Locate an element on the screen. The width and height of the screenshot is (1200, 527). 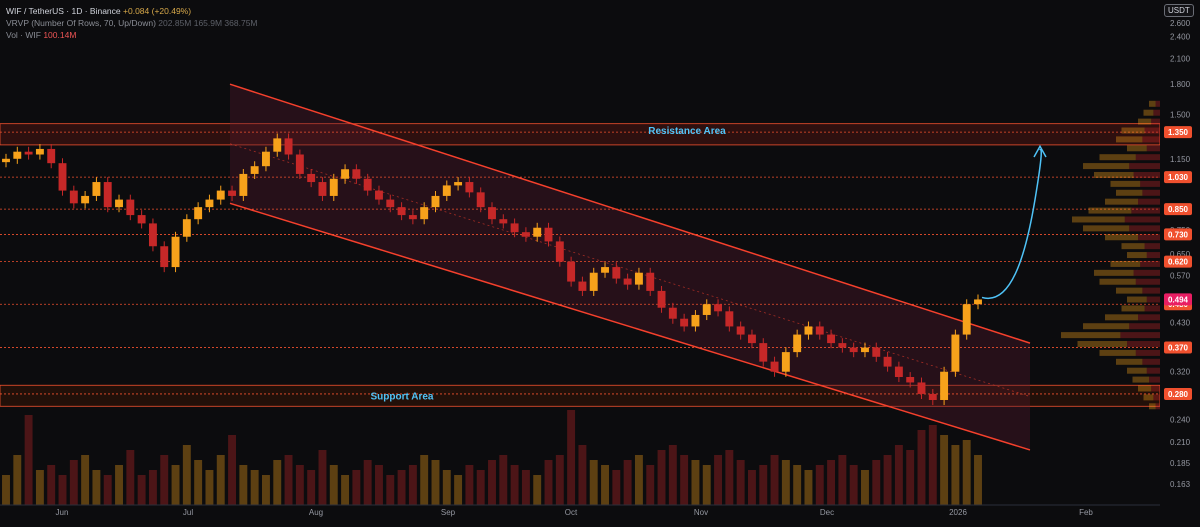
level-badge-label: 0.730 is located at coordinates (1178, 234).